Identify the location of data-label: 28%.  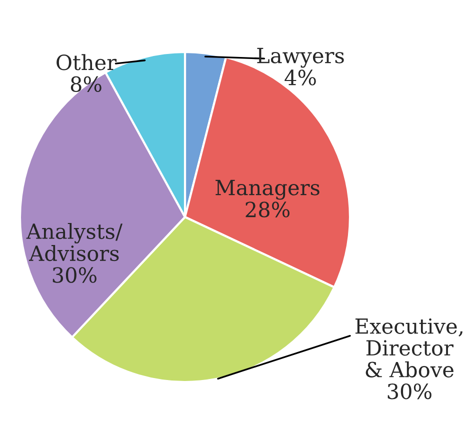
(268, 210).